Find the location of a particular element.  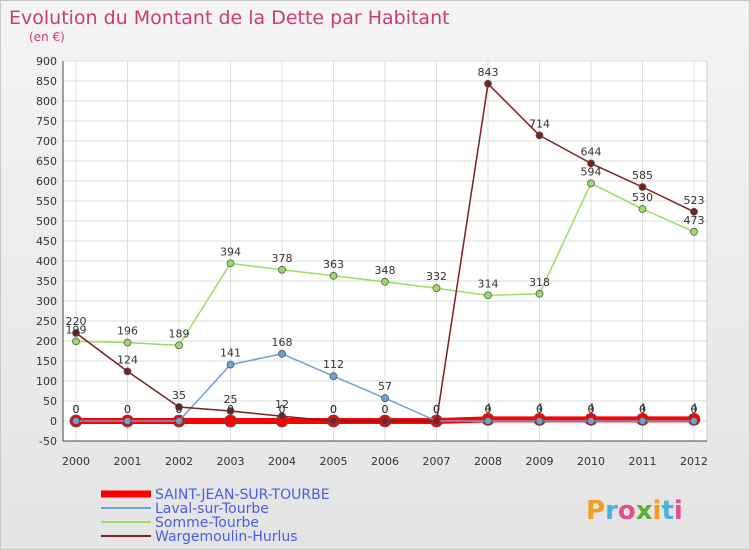

data-label: 12 is located at coordinates (282, 404).